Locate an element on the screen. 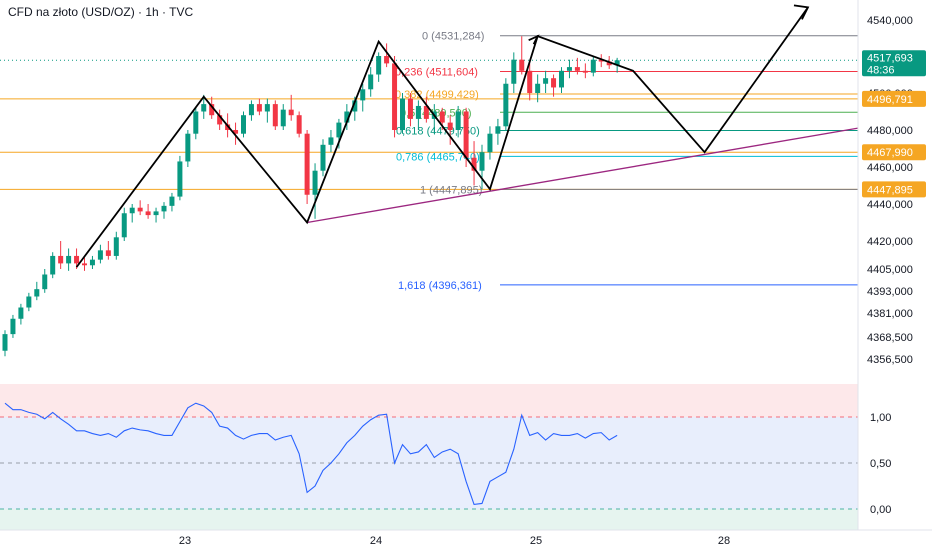 The image size is (932, 550). price-tick-label: 4368,500 is located at coordinates (890, 338).